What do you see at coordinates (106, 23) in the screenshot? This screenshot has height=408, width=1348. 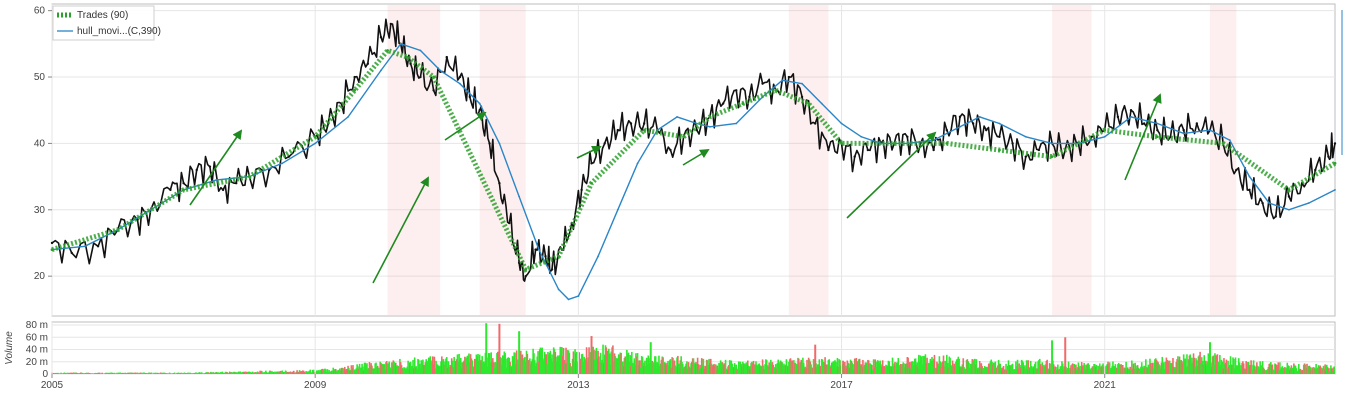 I see `legend: Trades (90) hull_movi...(C,390)` at bounding box center [106, 23].